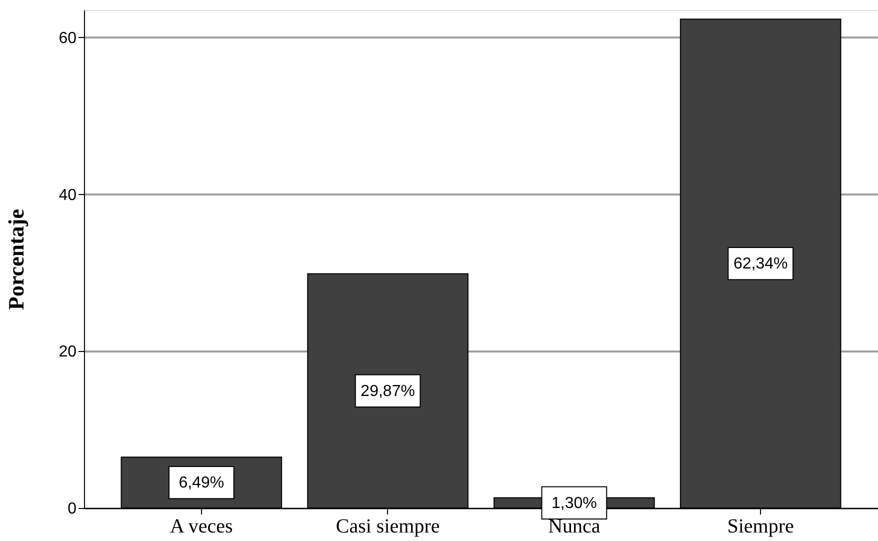  Describe the element at coordinates (574, 527) in the screenshot. I see `x-tick-label: Nunca` at that location.